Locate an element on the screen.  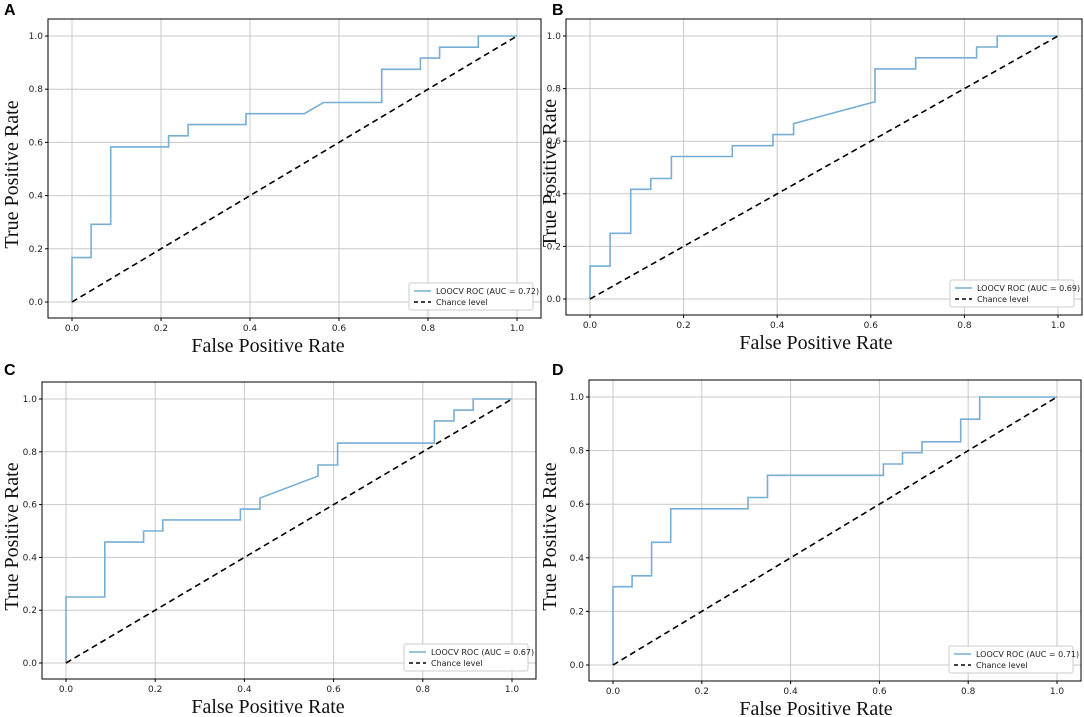
legend-label: LOOCV ROC (AUC = 0.69) is located at coordinates (1028, 288).